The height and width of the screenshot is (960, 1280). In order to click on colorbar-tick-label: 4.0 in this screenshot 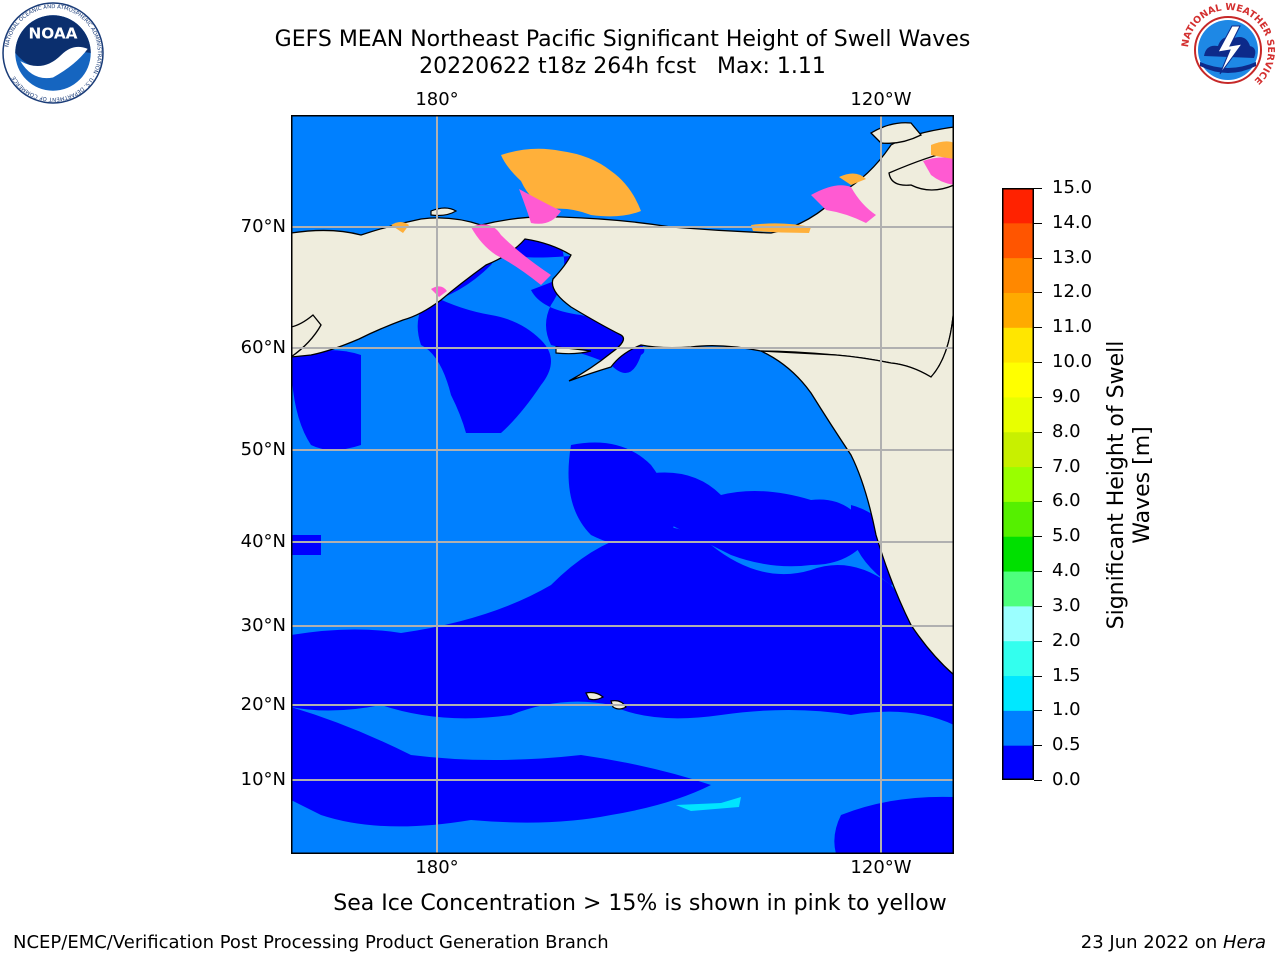, I will do `click(1066, 571)`.